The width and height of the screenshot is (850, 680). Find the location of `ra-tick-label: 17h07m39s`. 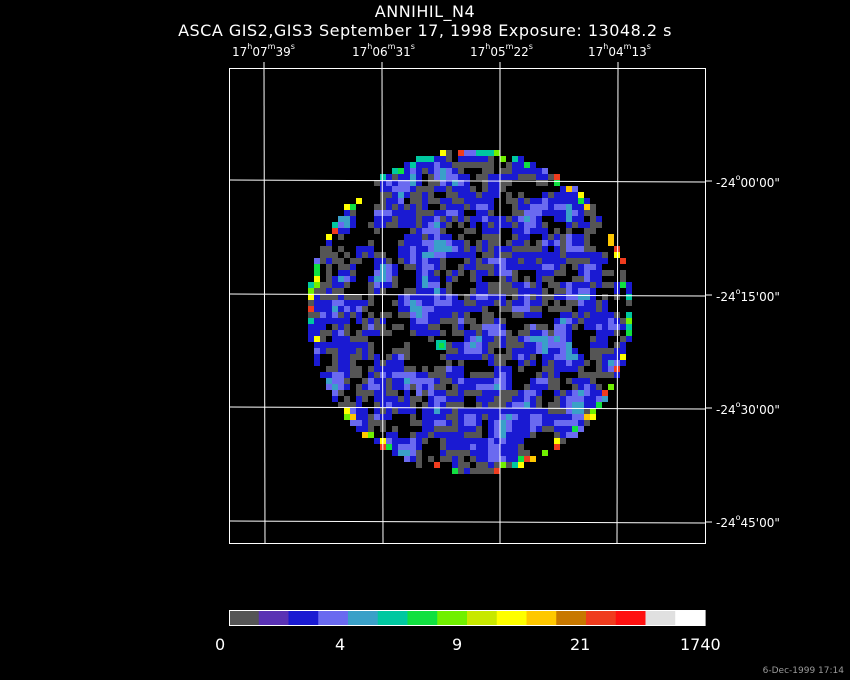

ra-tick-label: 17h07m39s is located at coordinates (263, 50).